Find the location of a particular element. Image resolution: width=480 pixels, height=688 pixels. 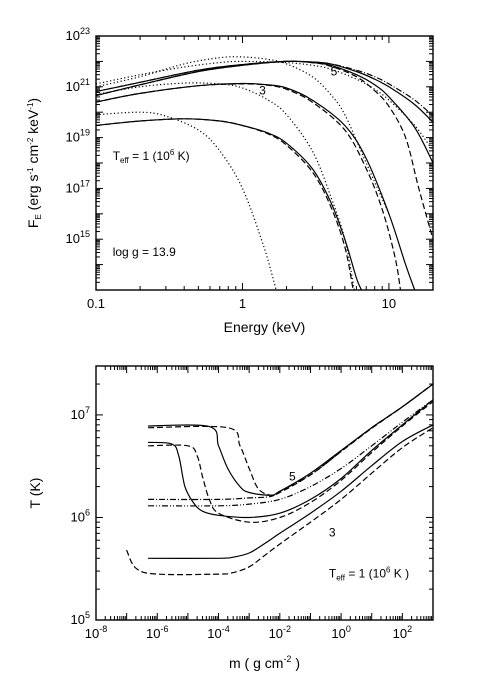

teff-label-tail: K ) is located at coordinates (399, 573).